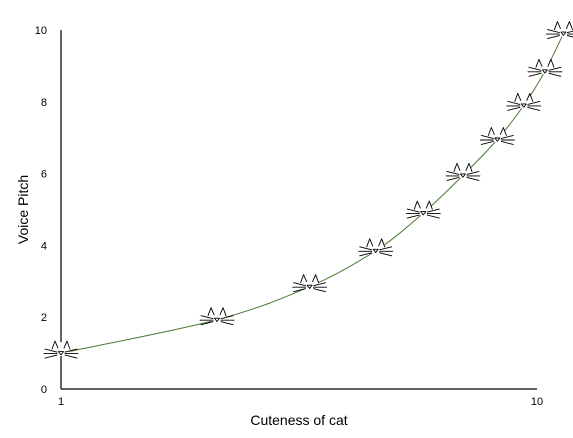 This screenshot has width=573, height=438. Describe the element at coordinates (44, 103) in the screenshot. I see `y-tick-label: 8` at that location.